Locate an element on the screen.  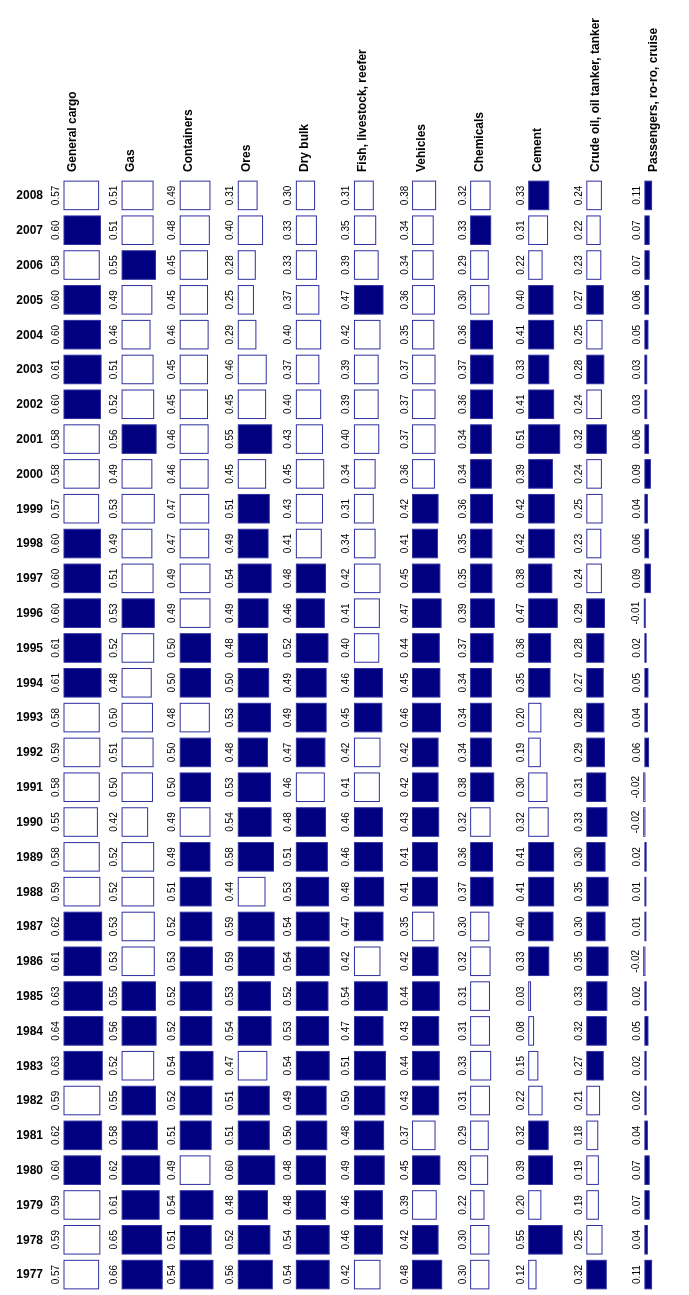
data-label: 0.48 is located at coordinates (346, 1135).